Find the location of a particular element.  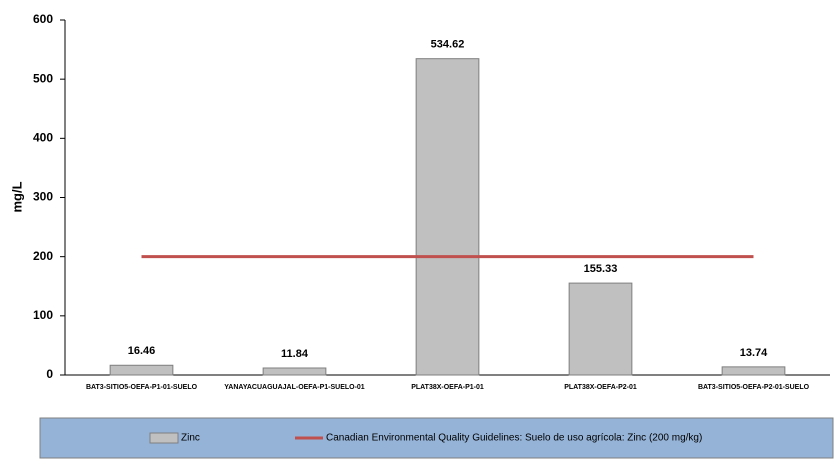

y-axis-label: mg/L is located at coordinates (16, 196).